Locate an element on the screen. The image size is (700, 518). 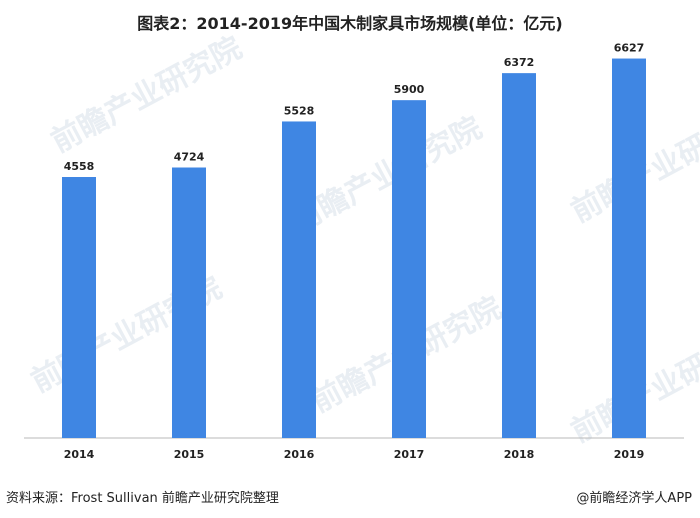
data-label: 4724 is located at coordinates (189, 157).